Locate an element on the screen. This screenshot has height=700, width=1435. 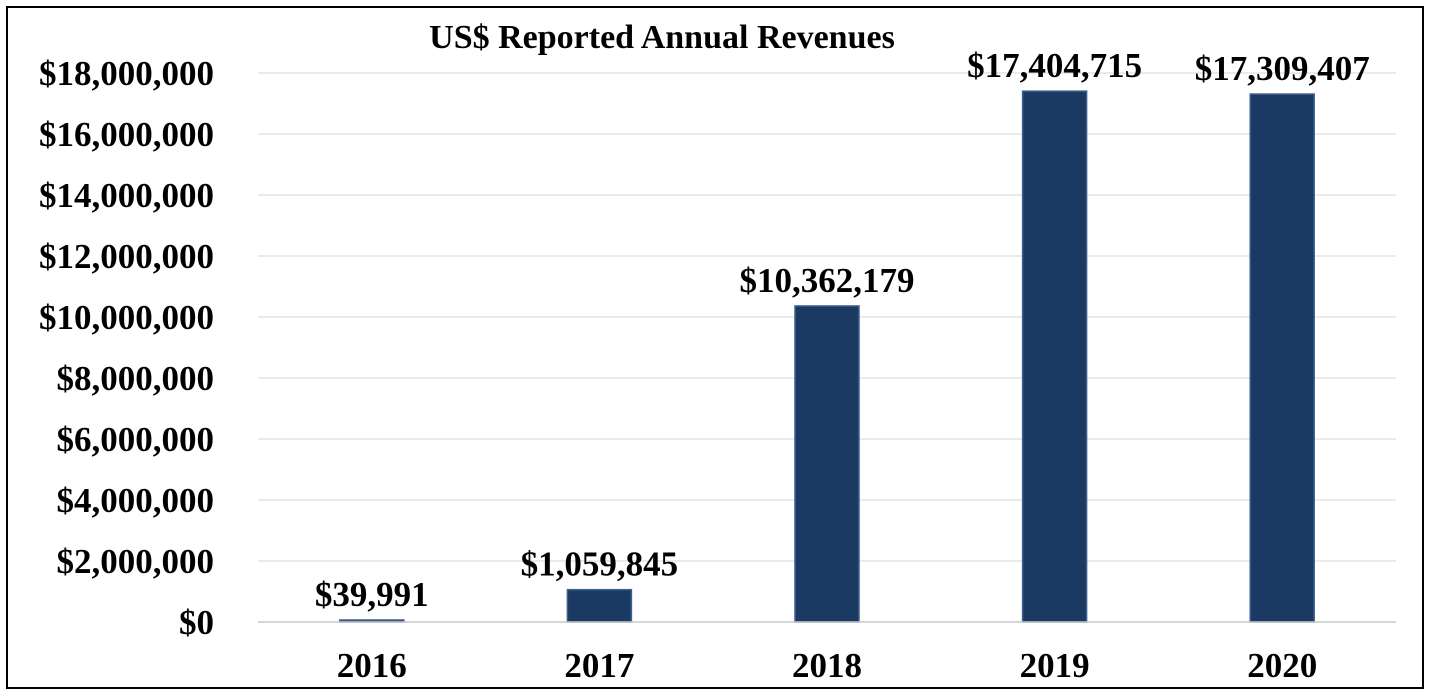
data-label-2019: $17,404,715 is located at coordinates (1054, 65).